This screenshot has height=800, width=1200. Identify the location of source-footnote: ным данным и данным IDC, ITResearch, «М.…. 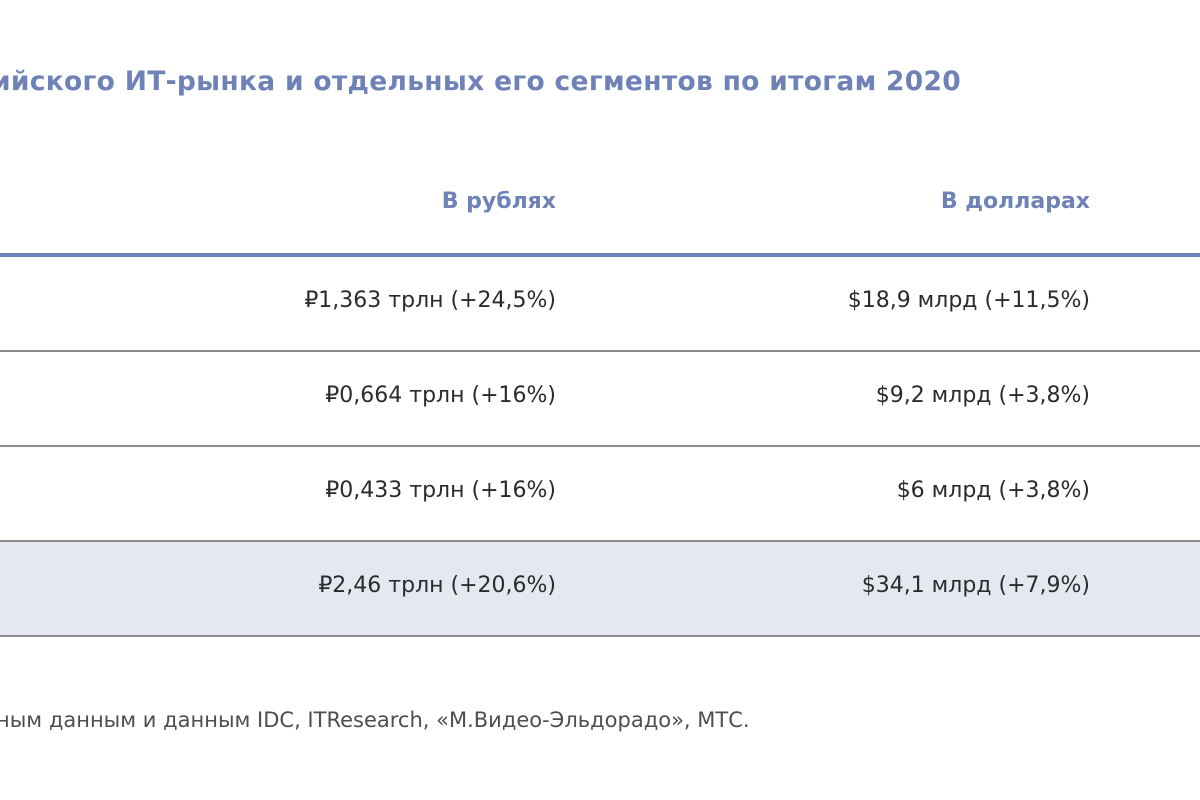
(375, 720).